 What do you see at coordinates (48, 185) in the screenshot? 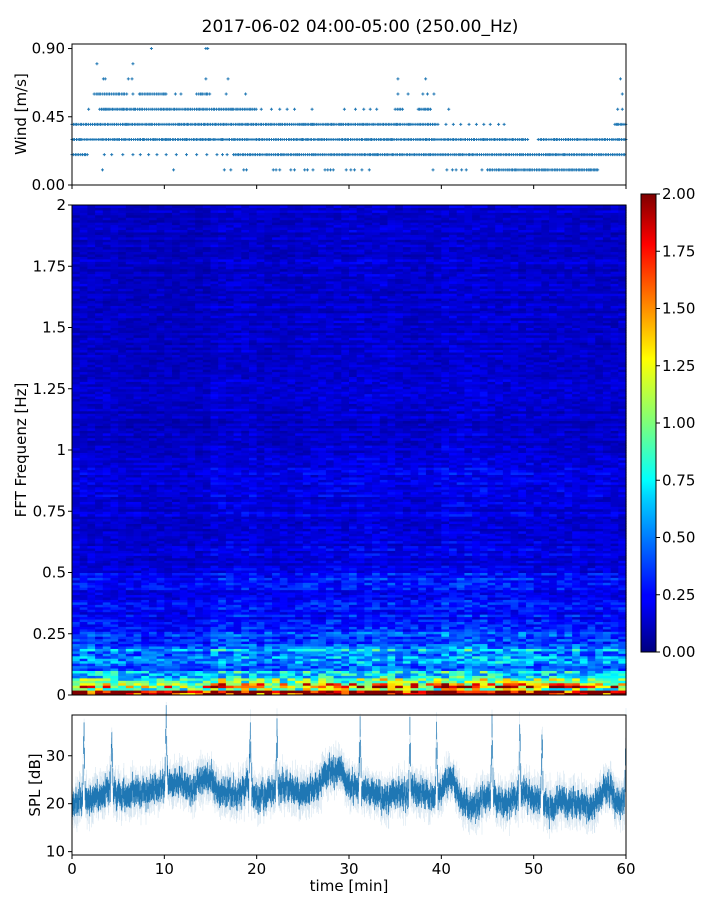
I see `wind-ytick-label: 0.00` at bounding box center [48, 185].